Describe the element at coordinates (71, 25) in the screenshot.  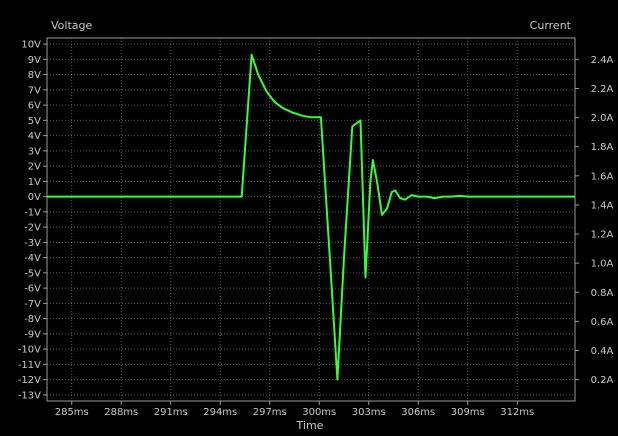
I see `y-axis-left-label: Voltage` at that location.